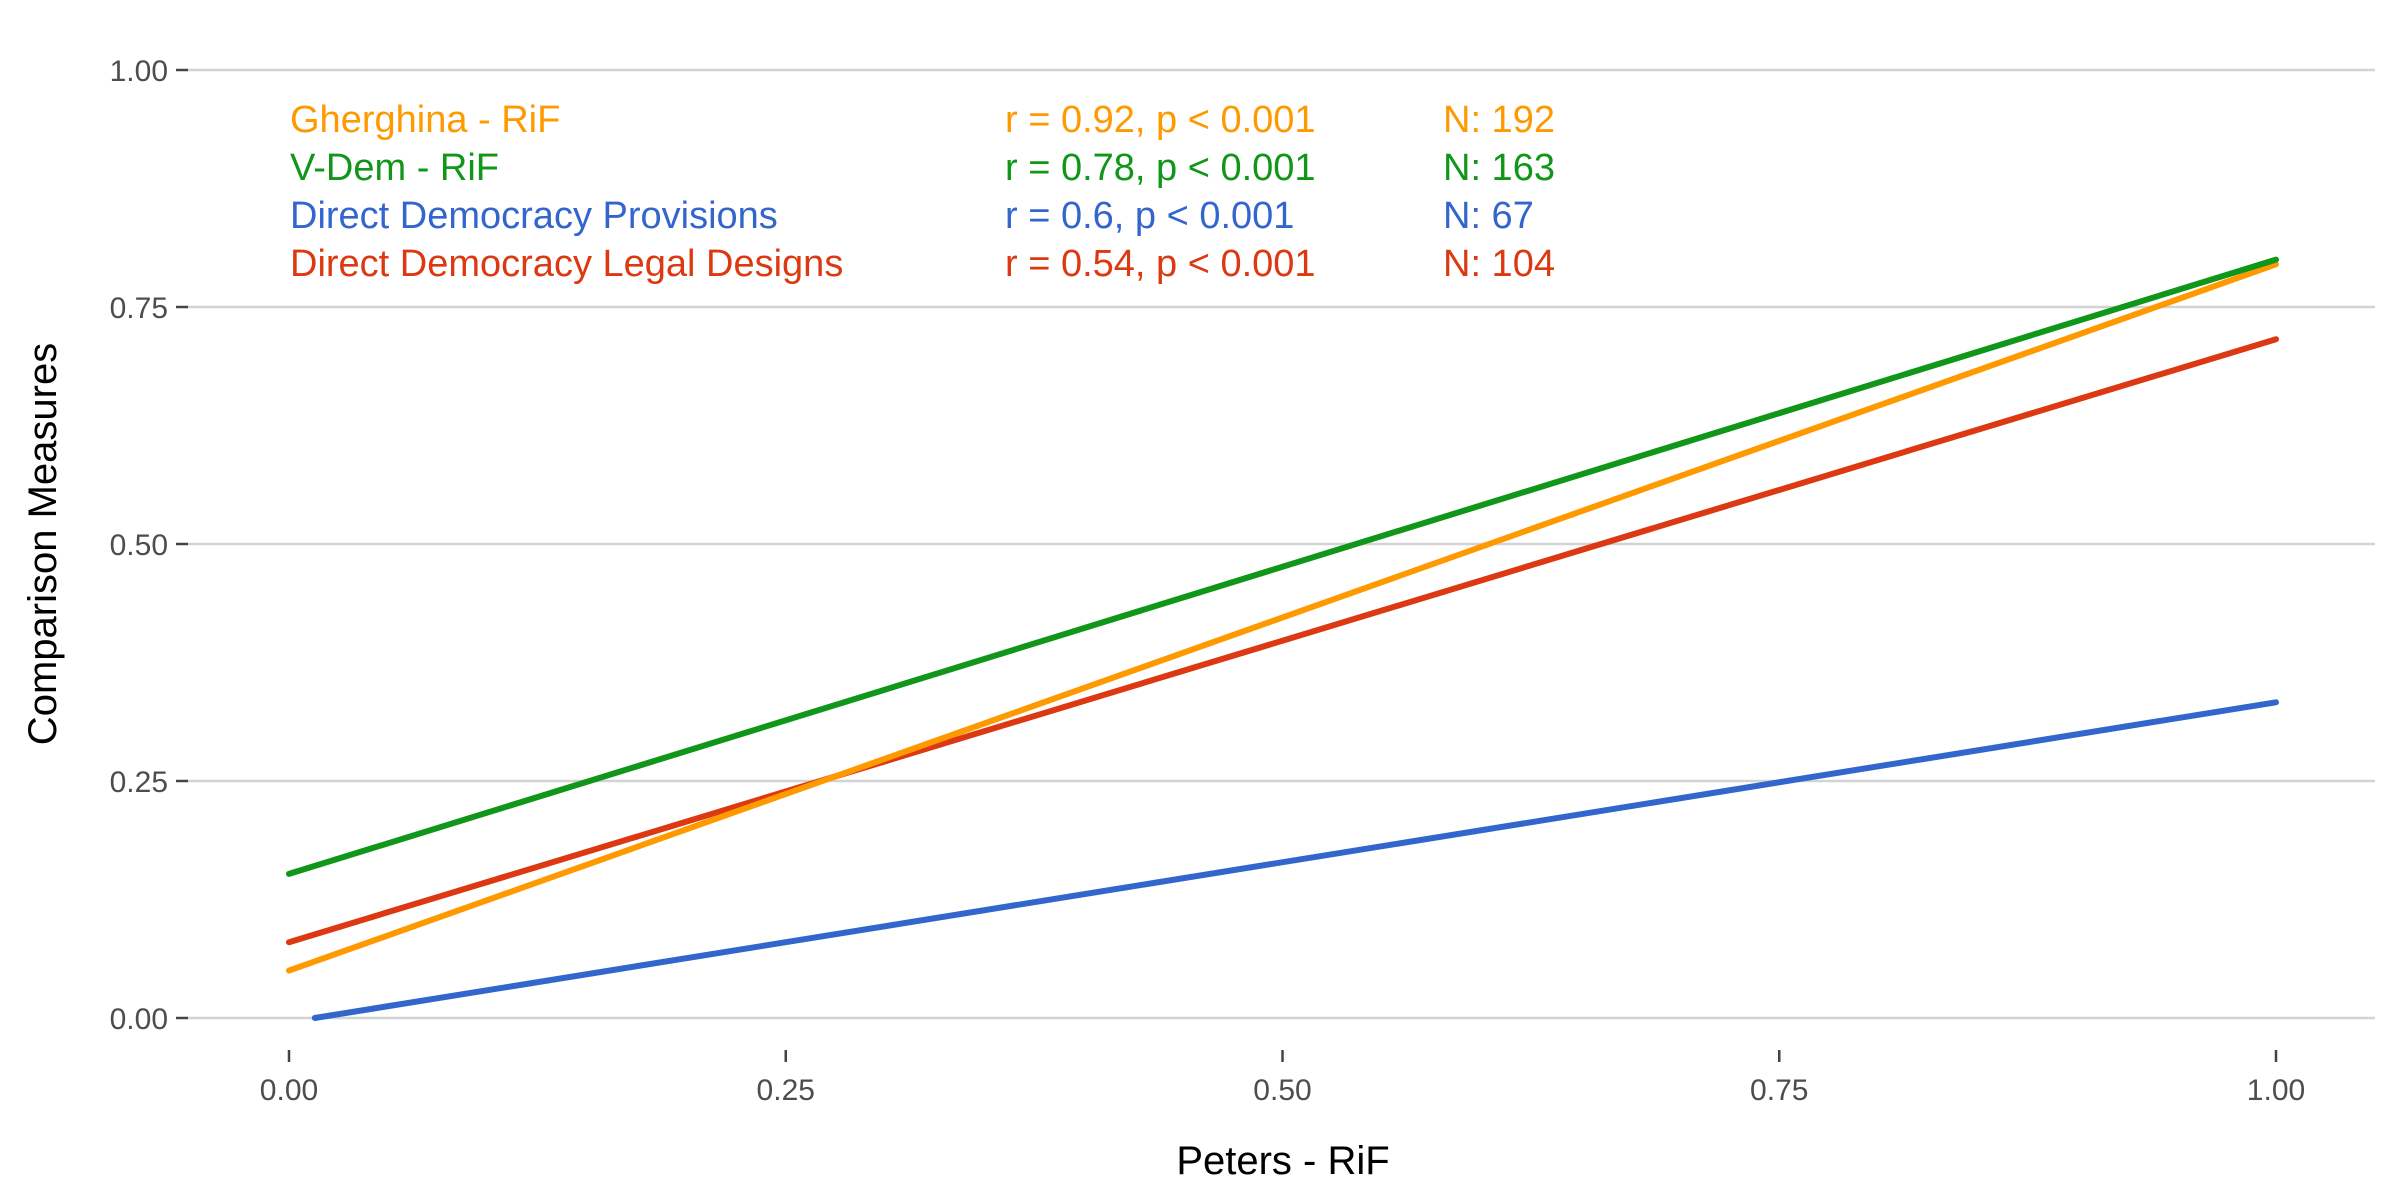  I want to click on legend-n-3: N: 104, so click(1499, 264).